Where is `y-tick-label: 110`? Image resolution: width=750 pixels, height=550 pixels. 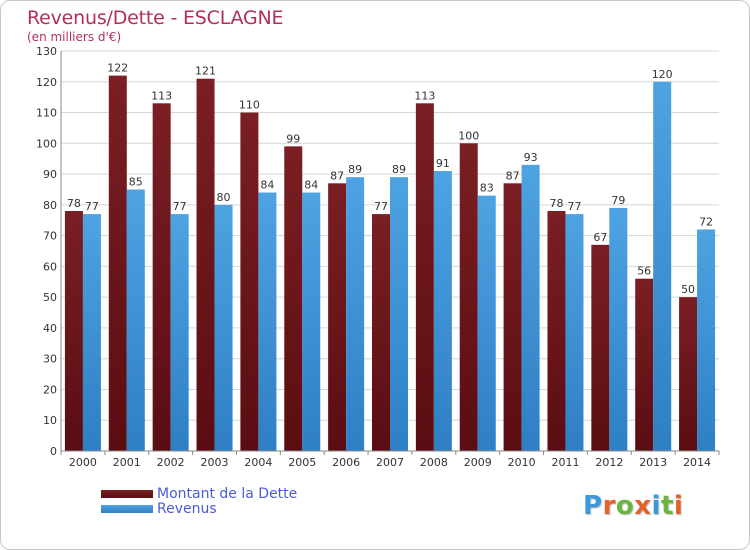 y-tick-label: 110 is located at coordinates (46, 113).